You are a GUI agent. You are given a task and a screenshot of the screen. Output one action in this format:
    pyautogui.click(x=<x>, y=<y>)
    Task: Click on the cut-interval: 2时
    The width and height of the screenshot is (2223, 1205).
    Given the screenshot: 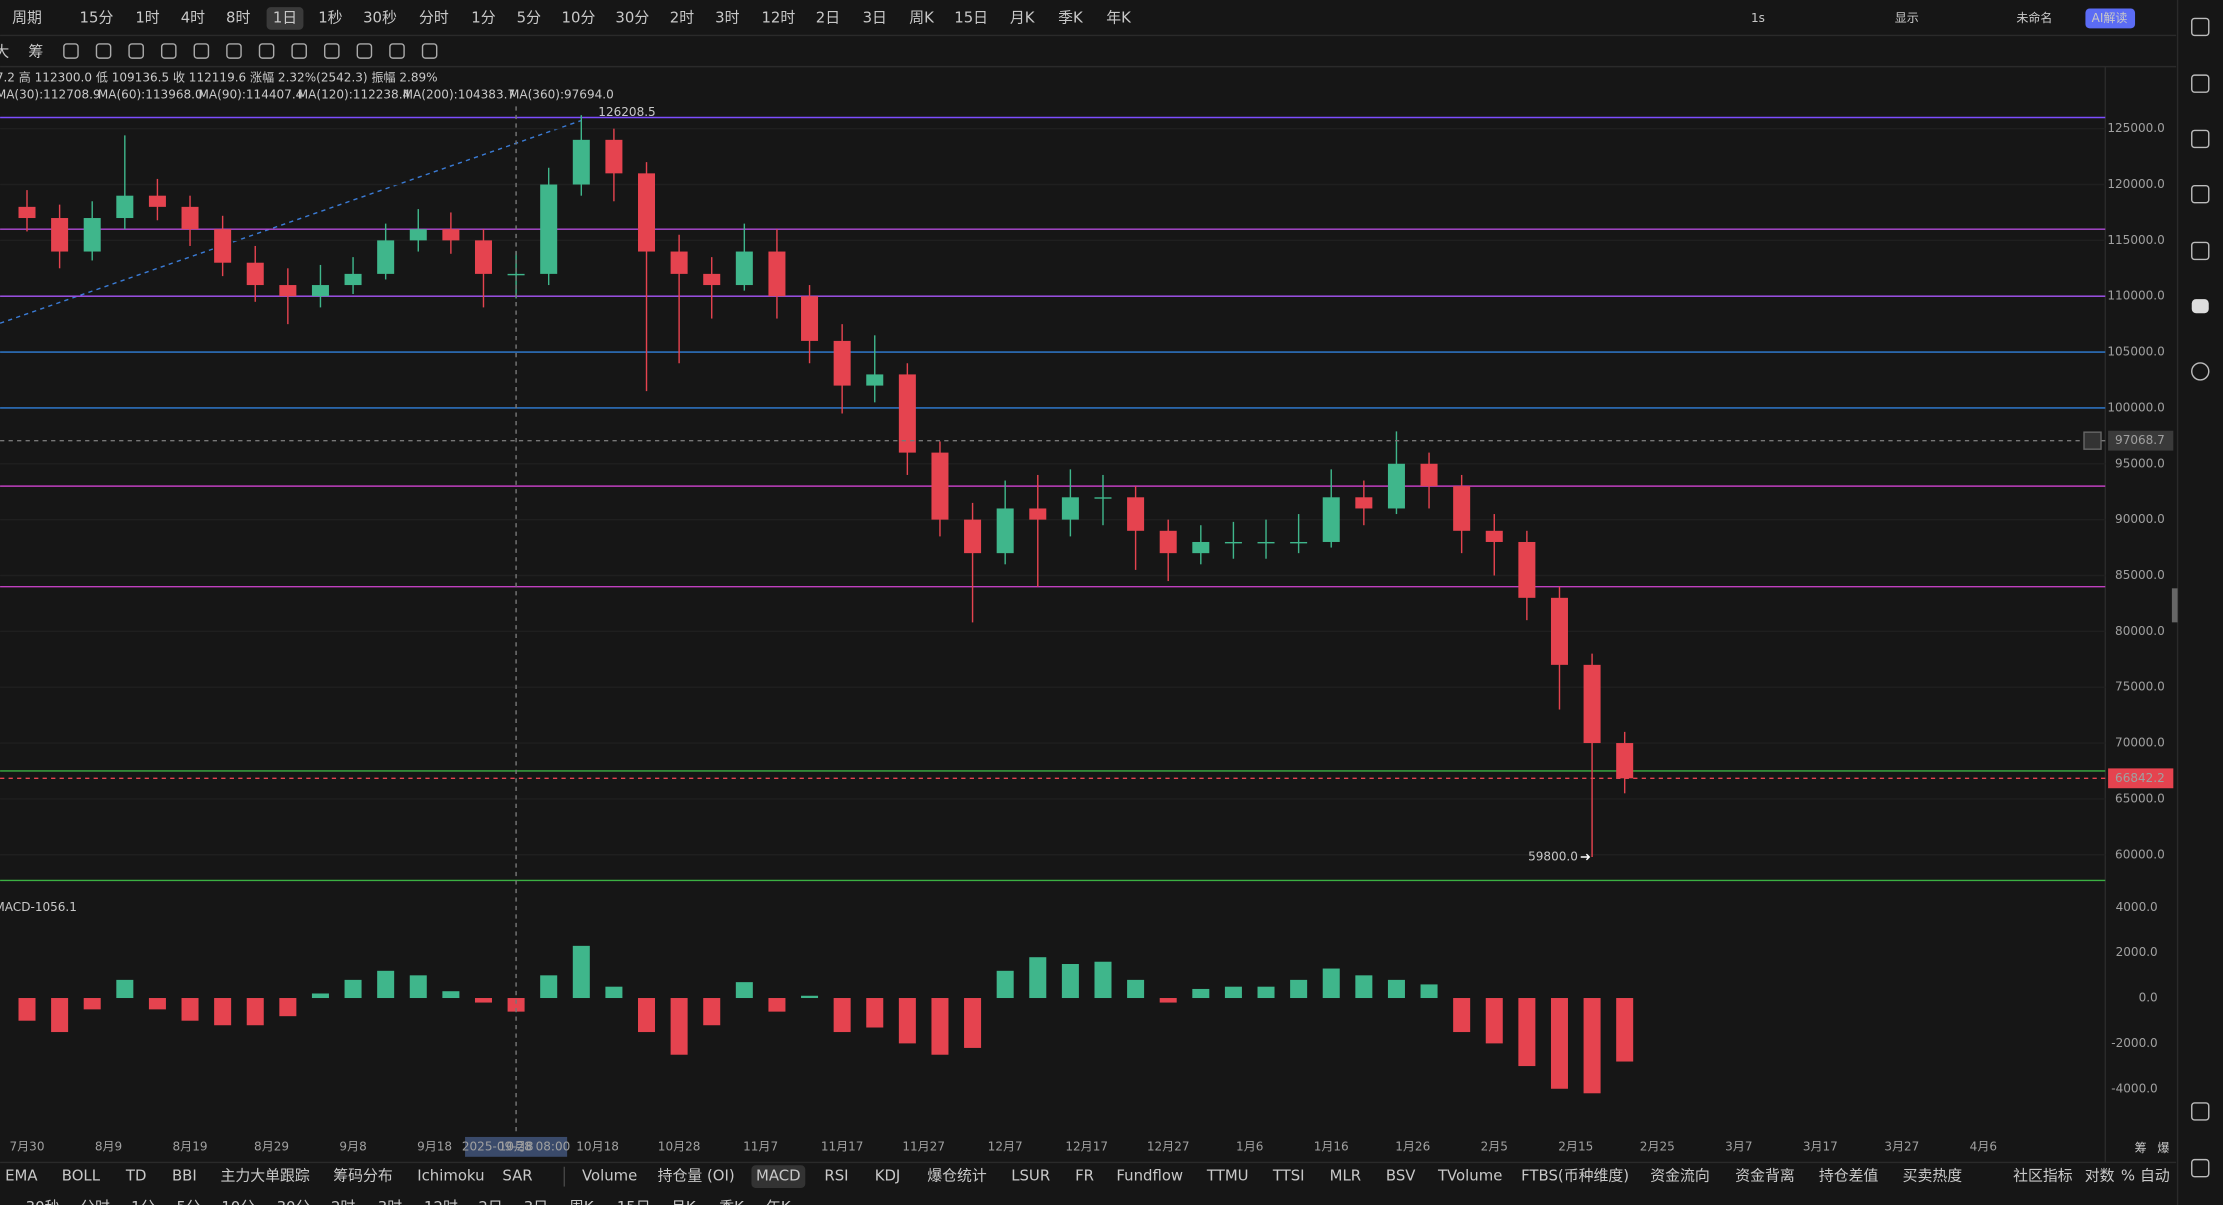 What is the action you would take?
    pyautogui.click(x=343, y=1201)
    